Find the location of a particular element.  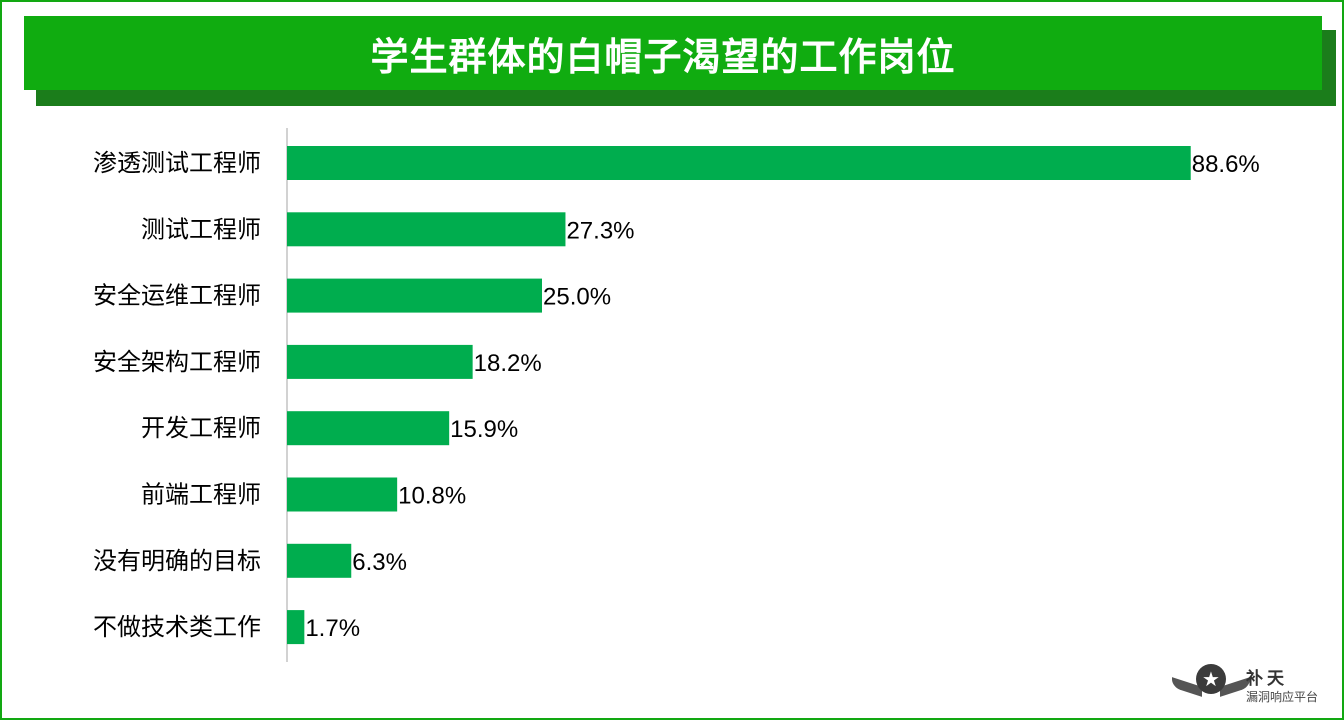

logo: ★ 补天 漏洞响应平台 is located at coordinates (1250, 690).